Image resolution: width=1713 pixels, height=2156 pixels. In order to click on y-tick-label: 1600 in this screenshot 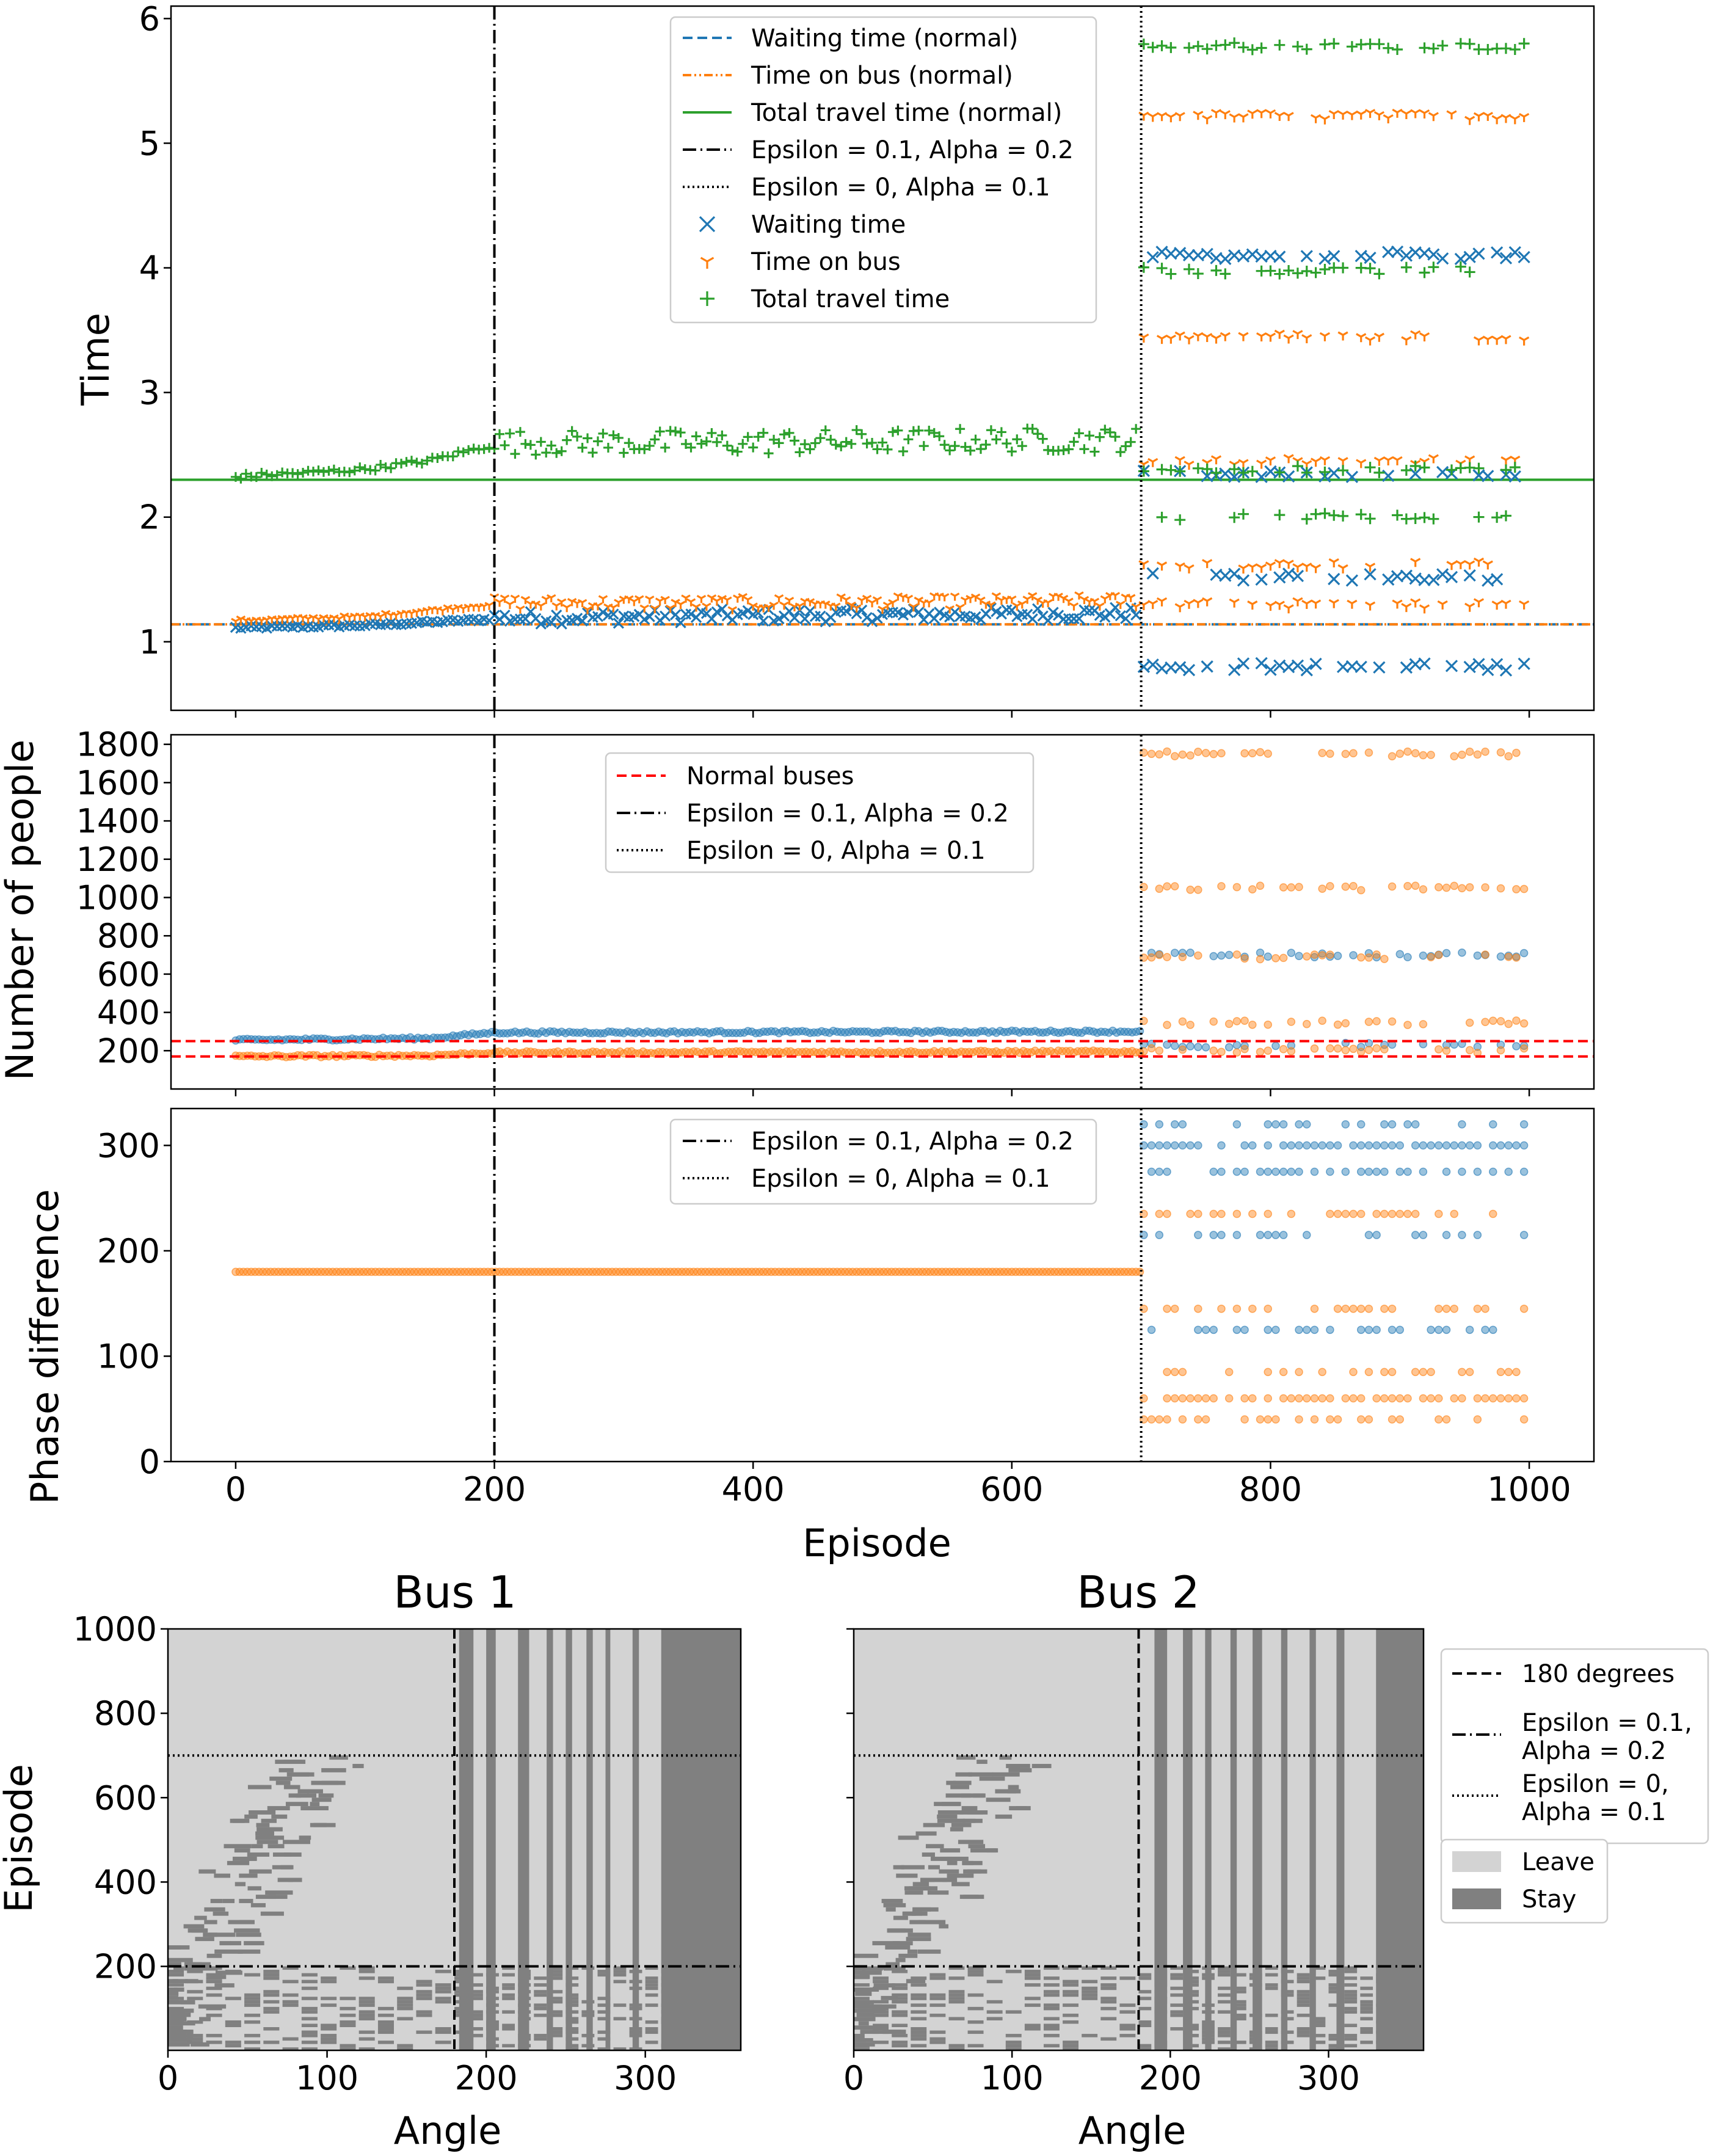, I will do `click(118, 782)`.